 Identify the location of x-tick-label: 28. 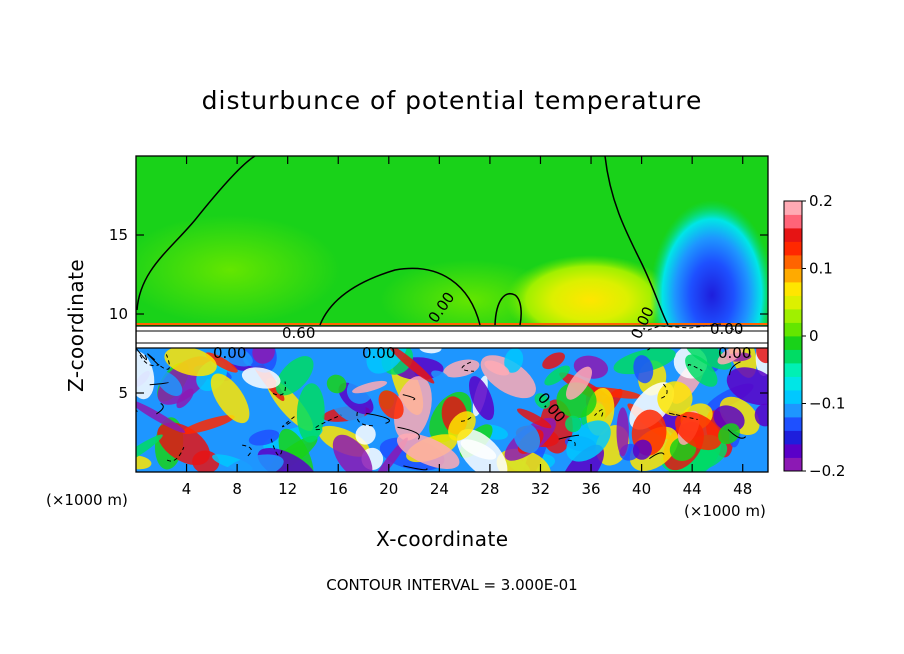
(489, 489).